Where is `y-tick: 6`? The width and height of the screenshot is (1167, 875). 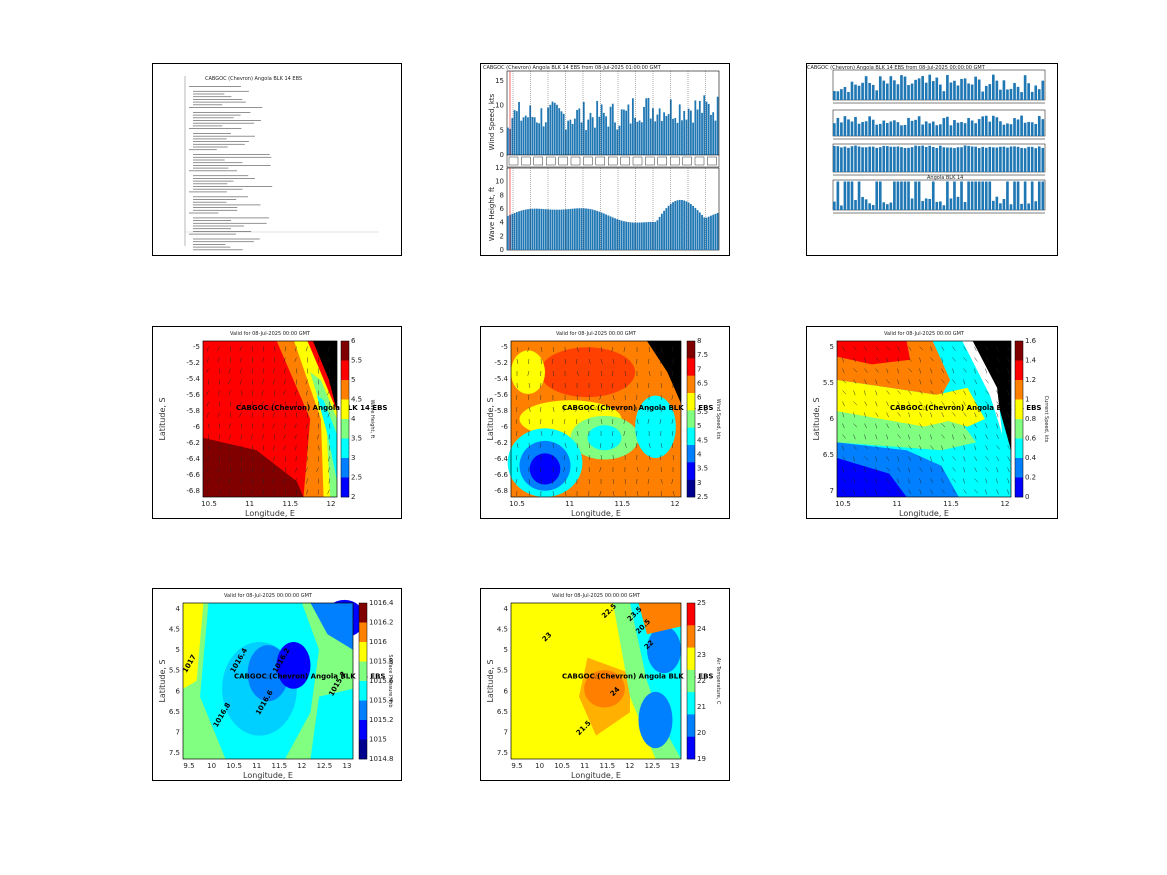
y-tick: 6 is located at coordinates (832, 419).